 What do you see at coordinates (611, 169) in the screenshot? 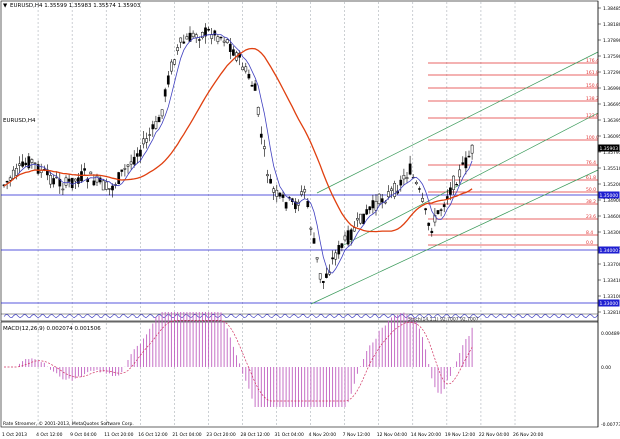
I see `price-axis-label: 1.35510` at bounding box center [611, 169].